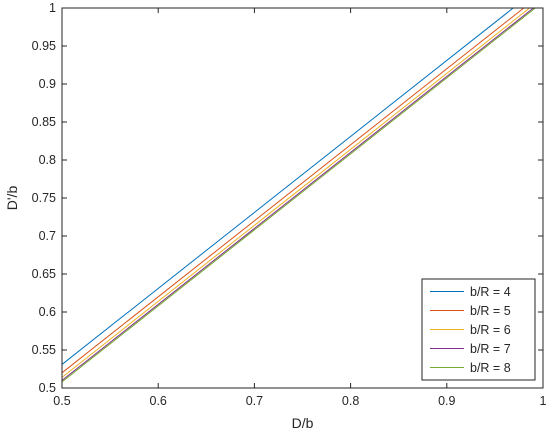 The width and height of the screenshot is (550, 436). I want to click on x-tick-label: 0.9, so click(446, 401).